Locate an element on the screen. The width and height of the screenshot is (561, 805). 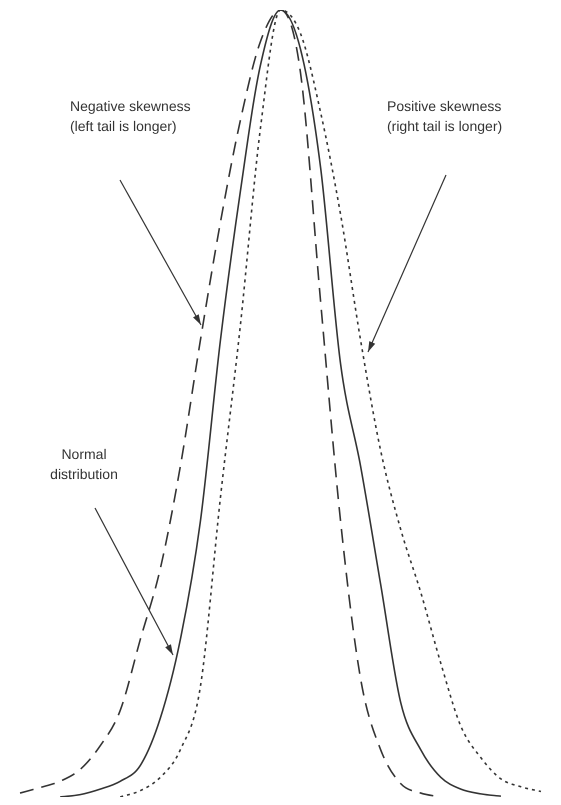
annotation: Positive skewness (right tail is longer) is located at coordinates (444, 116).